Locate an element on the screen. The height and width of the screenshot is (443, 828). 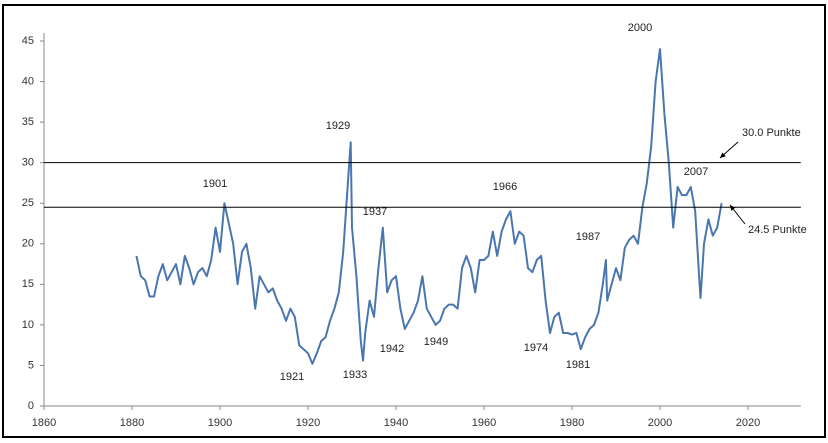
y-tick-label: 40 is located at coordinates (28, 81).